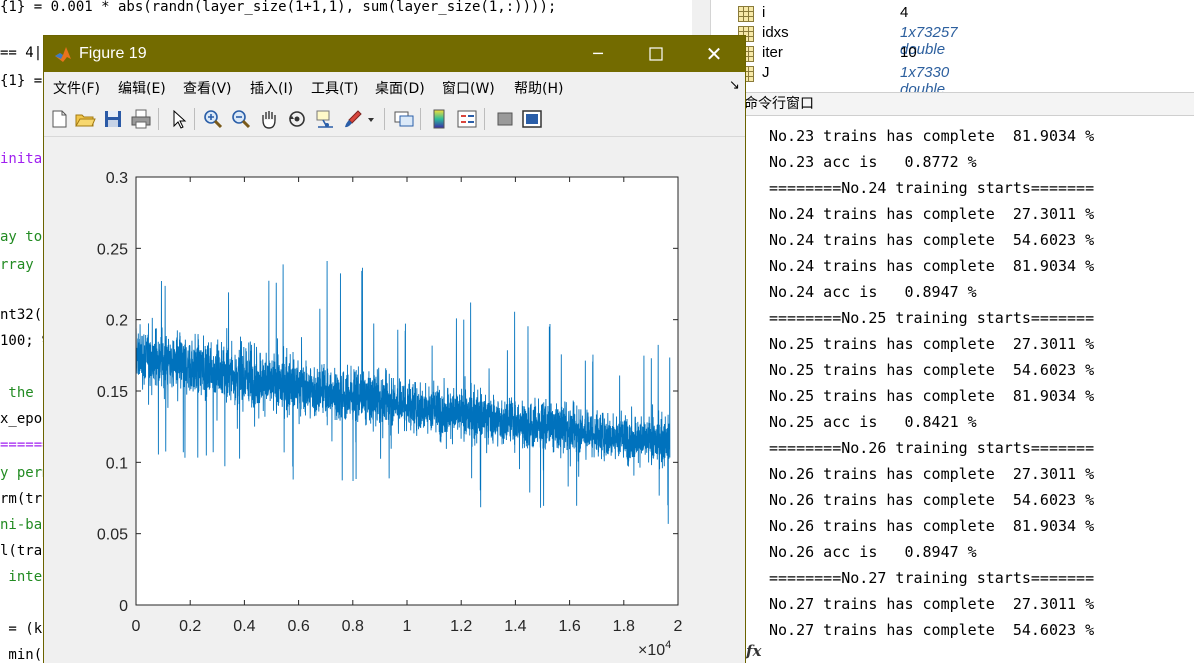 The image size is (1194, 663). What do you see at coordinates (904, 12) in the screenshot?
I see `workspace-var-value: 4` at bounding box center [904, 12].